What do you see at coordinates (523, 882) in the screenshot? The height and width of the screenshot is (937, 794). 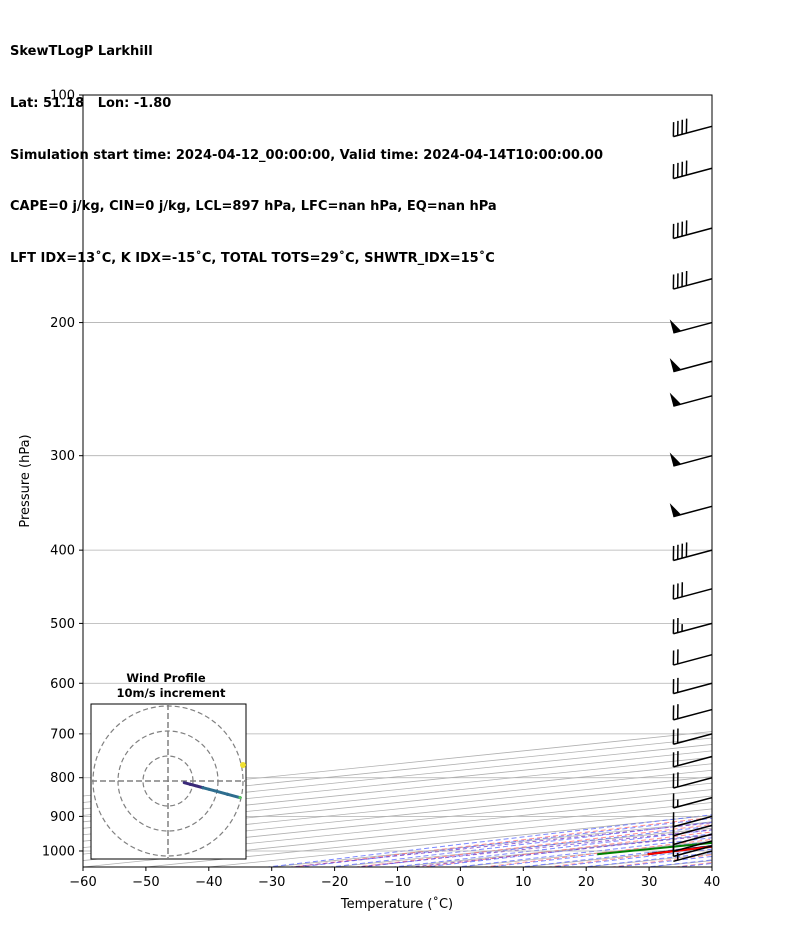 I see `x-tick-label: 10` at bounding box center [523, 882].